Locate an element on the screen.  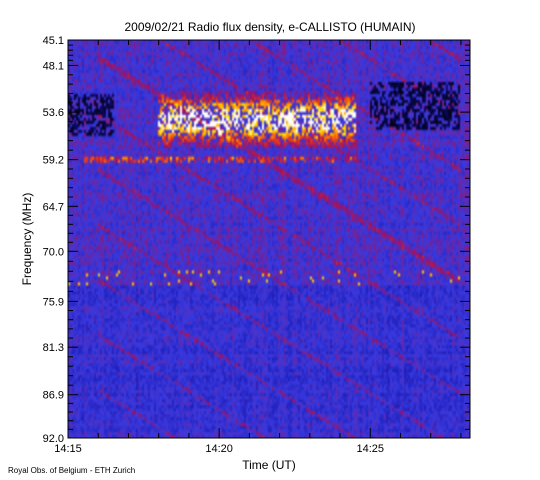
x-tick-label: 14:25 is located at coordinates (370, 449).